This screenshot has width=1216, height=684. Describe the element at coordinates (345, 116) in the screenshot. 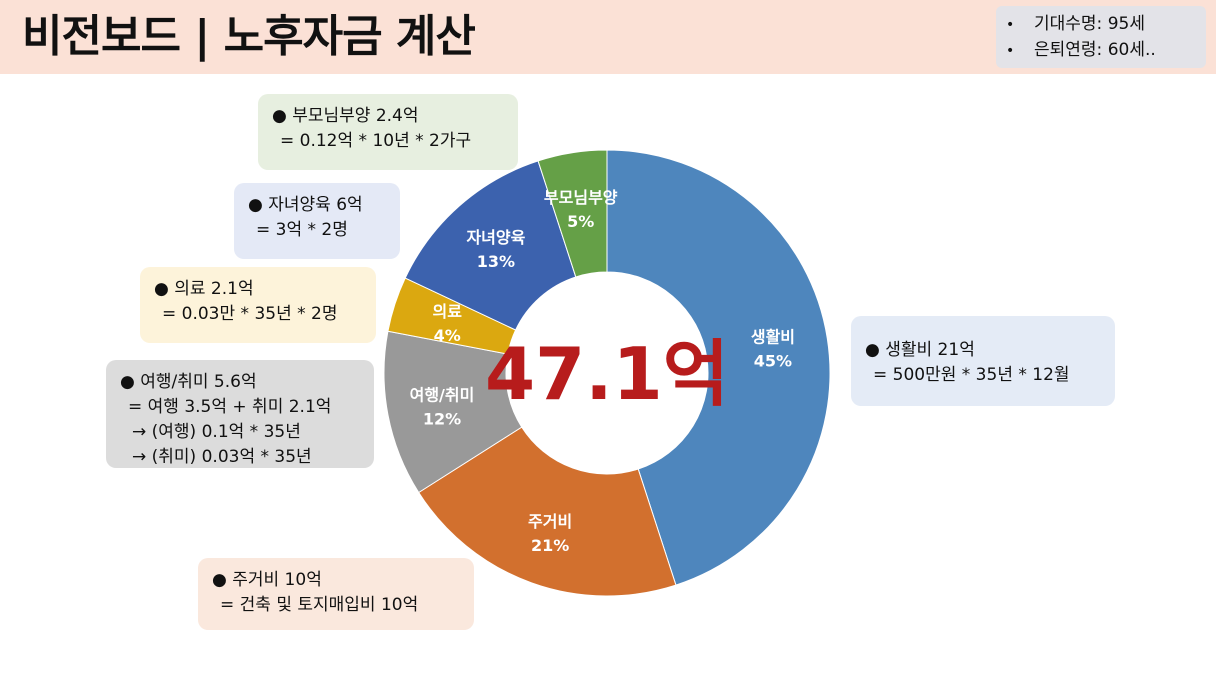

I see `callout-heading: ● 부모님부양 2.4억` at that location.